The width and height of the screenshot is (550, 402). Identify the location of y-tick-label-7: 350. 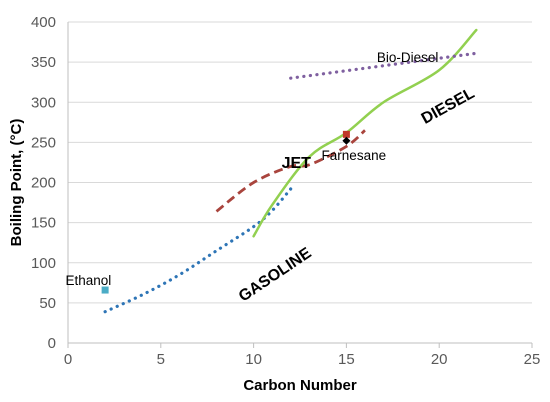
(43, 62).